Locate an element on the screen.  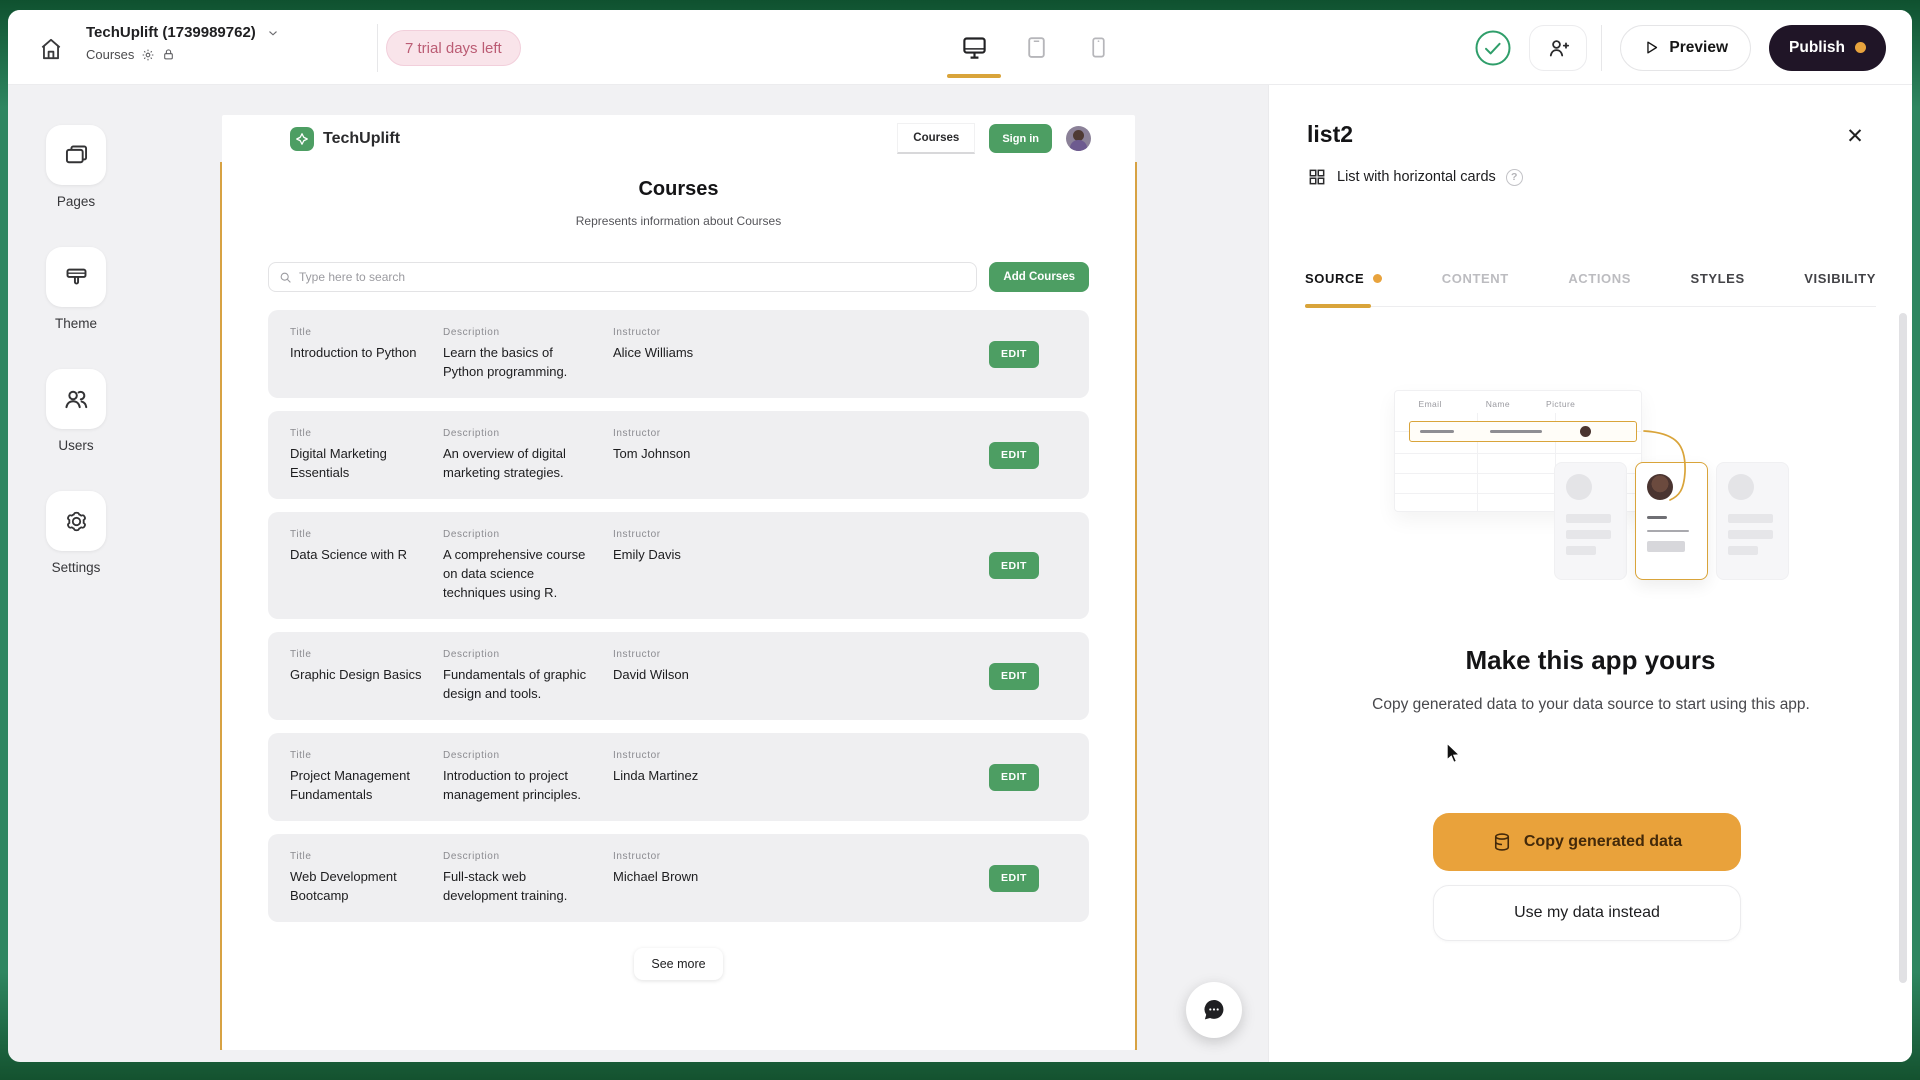
play-icon is located at coordinates (1651, 47).